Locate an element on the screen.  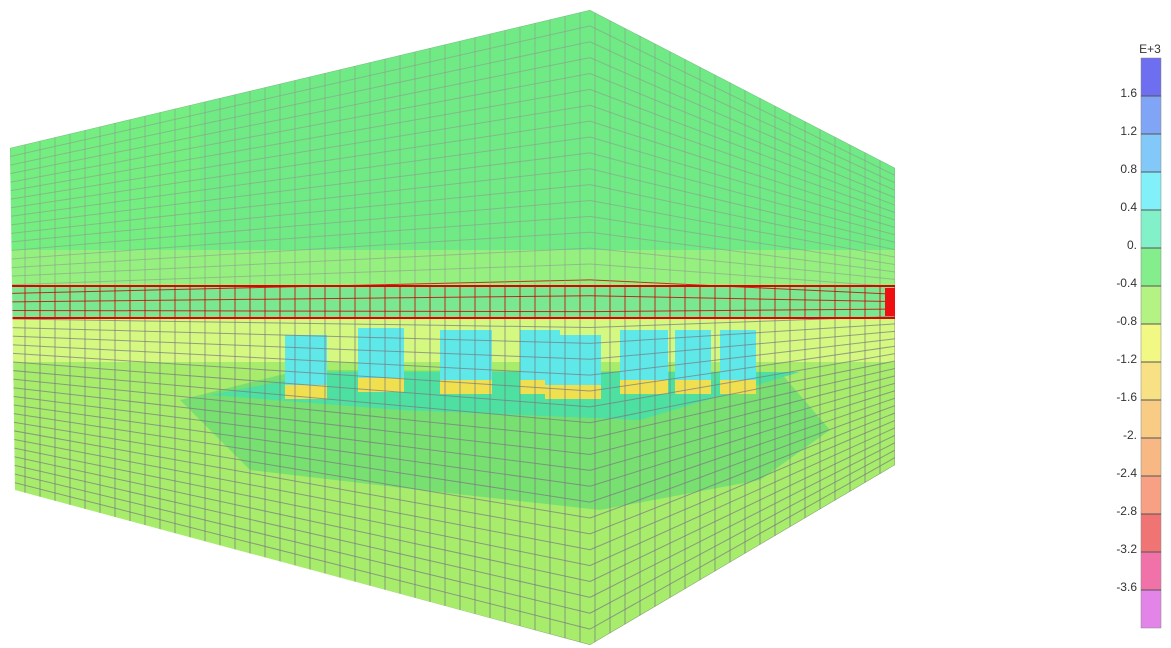
zone-band is located at coordinates (452, 302).